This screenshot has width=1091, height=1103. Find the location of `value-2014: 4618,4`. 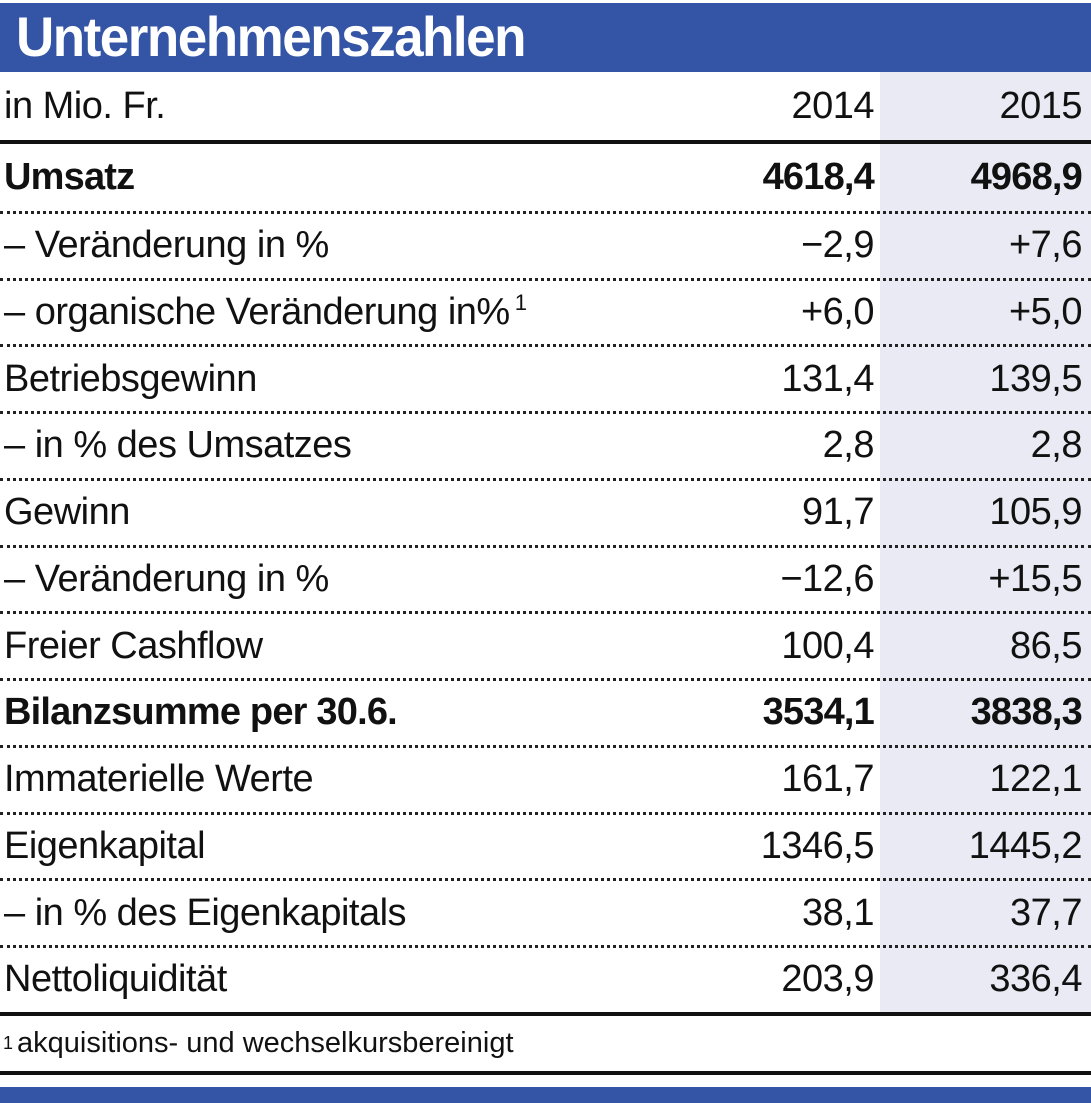

value-2014: 4618,4 is located at coordinates (818, 176).